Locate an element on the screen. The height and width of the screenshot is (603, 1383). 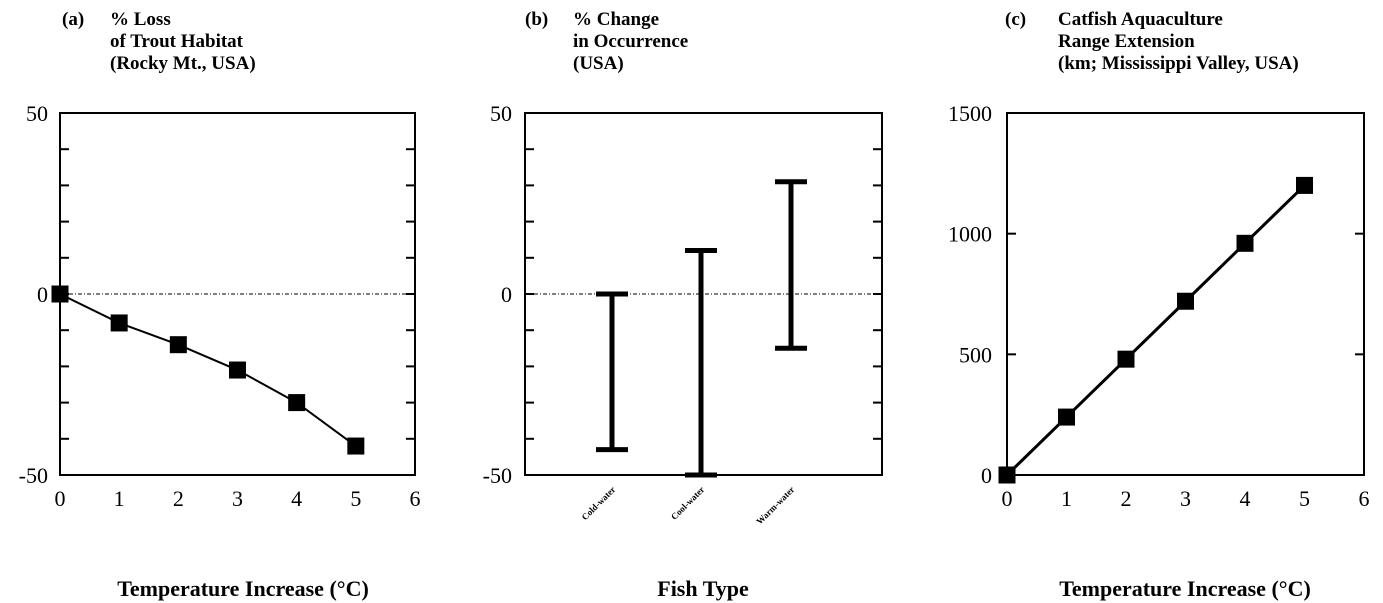
y-tick-label: 1000 is located at coordinates (970, 234).